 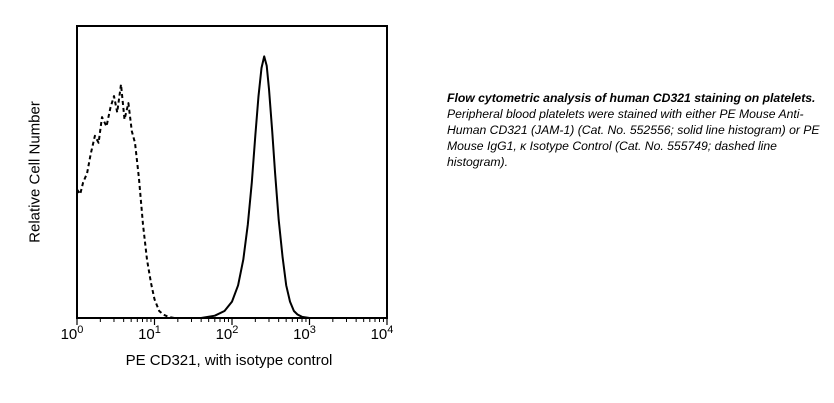 What do you see at coordinates (227, 333) in the screenshot?
I see `x-tick-label: 10²` at bounding box center [227, 333].